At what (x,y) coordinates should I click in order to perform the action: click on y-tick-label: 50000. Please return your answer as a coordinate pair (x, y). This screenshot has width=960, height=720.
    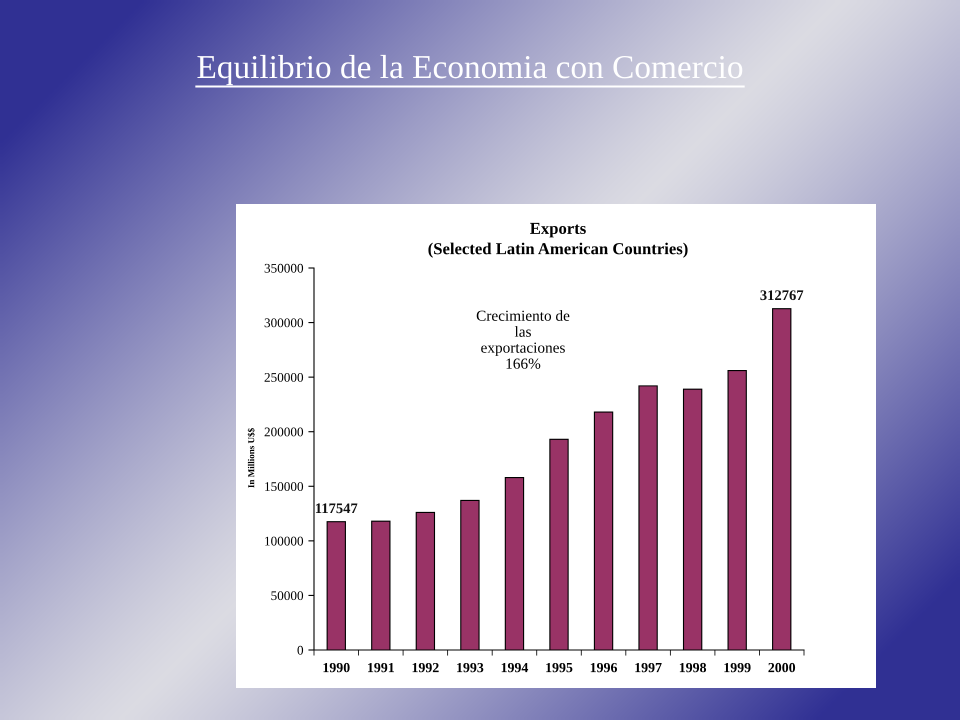
    Looking at the image, I should click on (287, 595).